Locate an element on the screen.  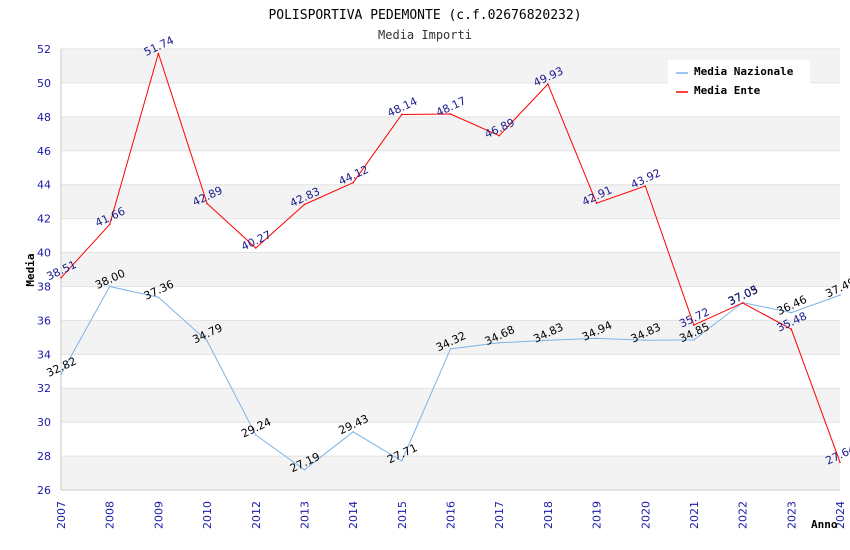
x-tick-label: 2010 is located at coordinates (207, 515).